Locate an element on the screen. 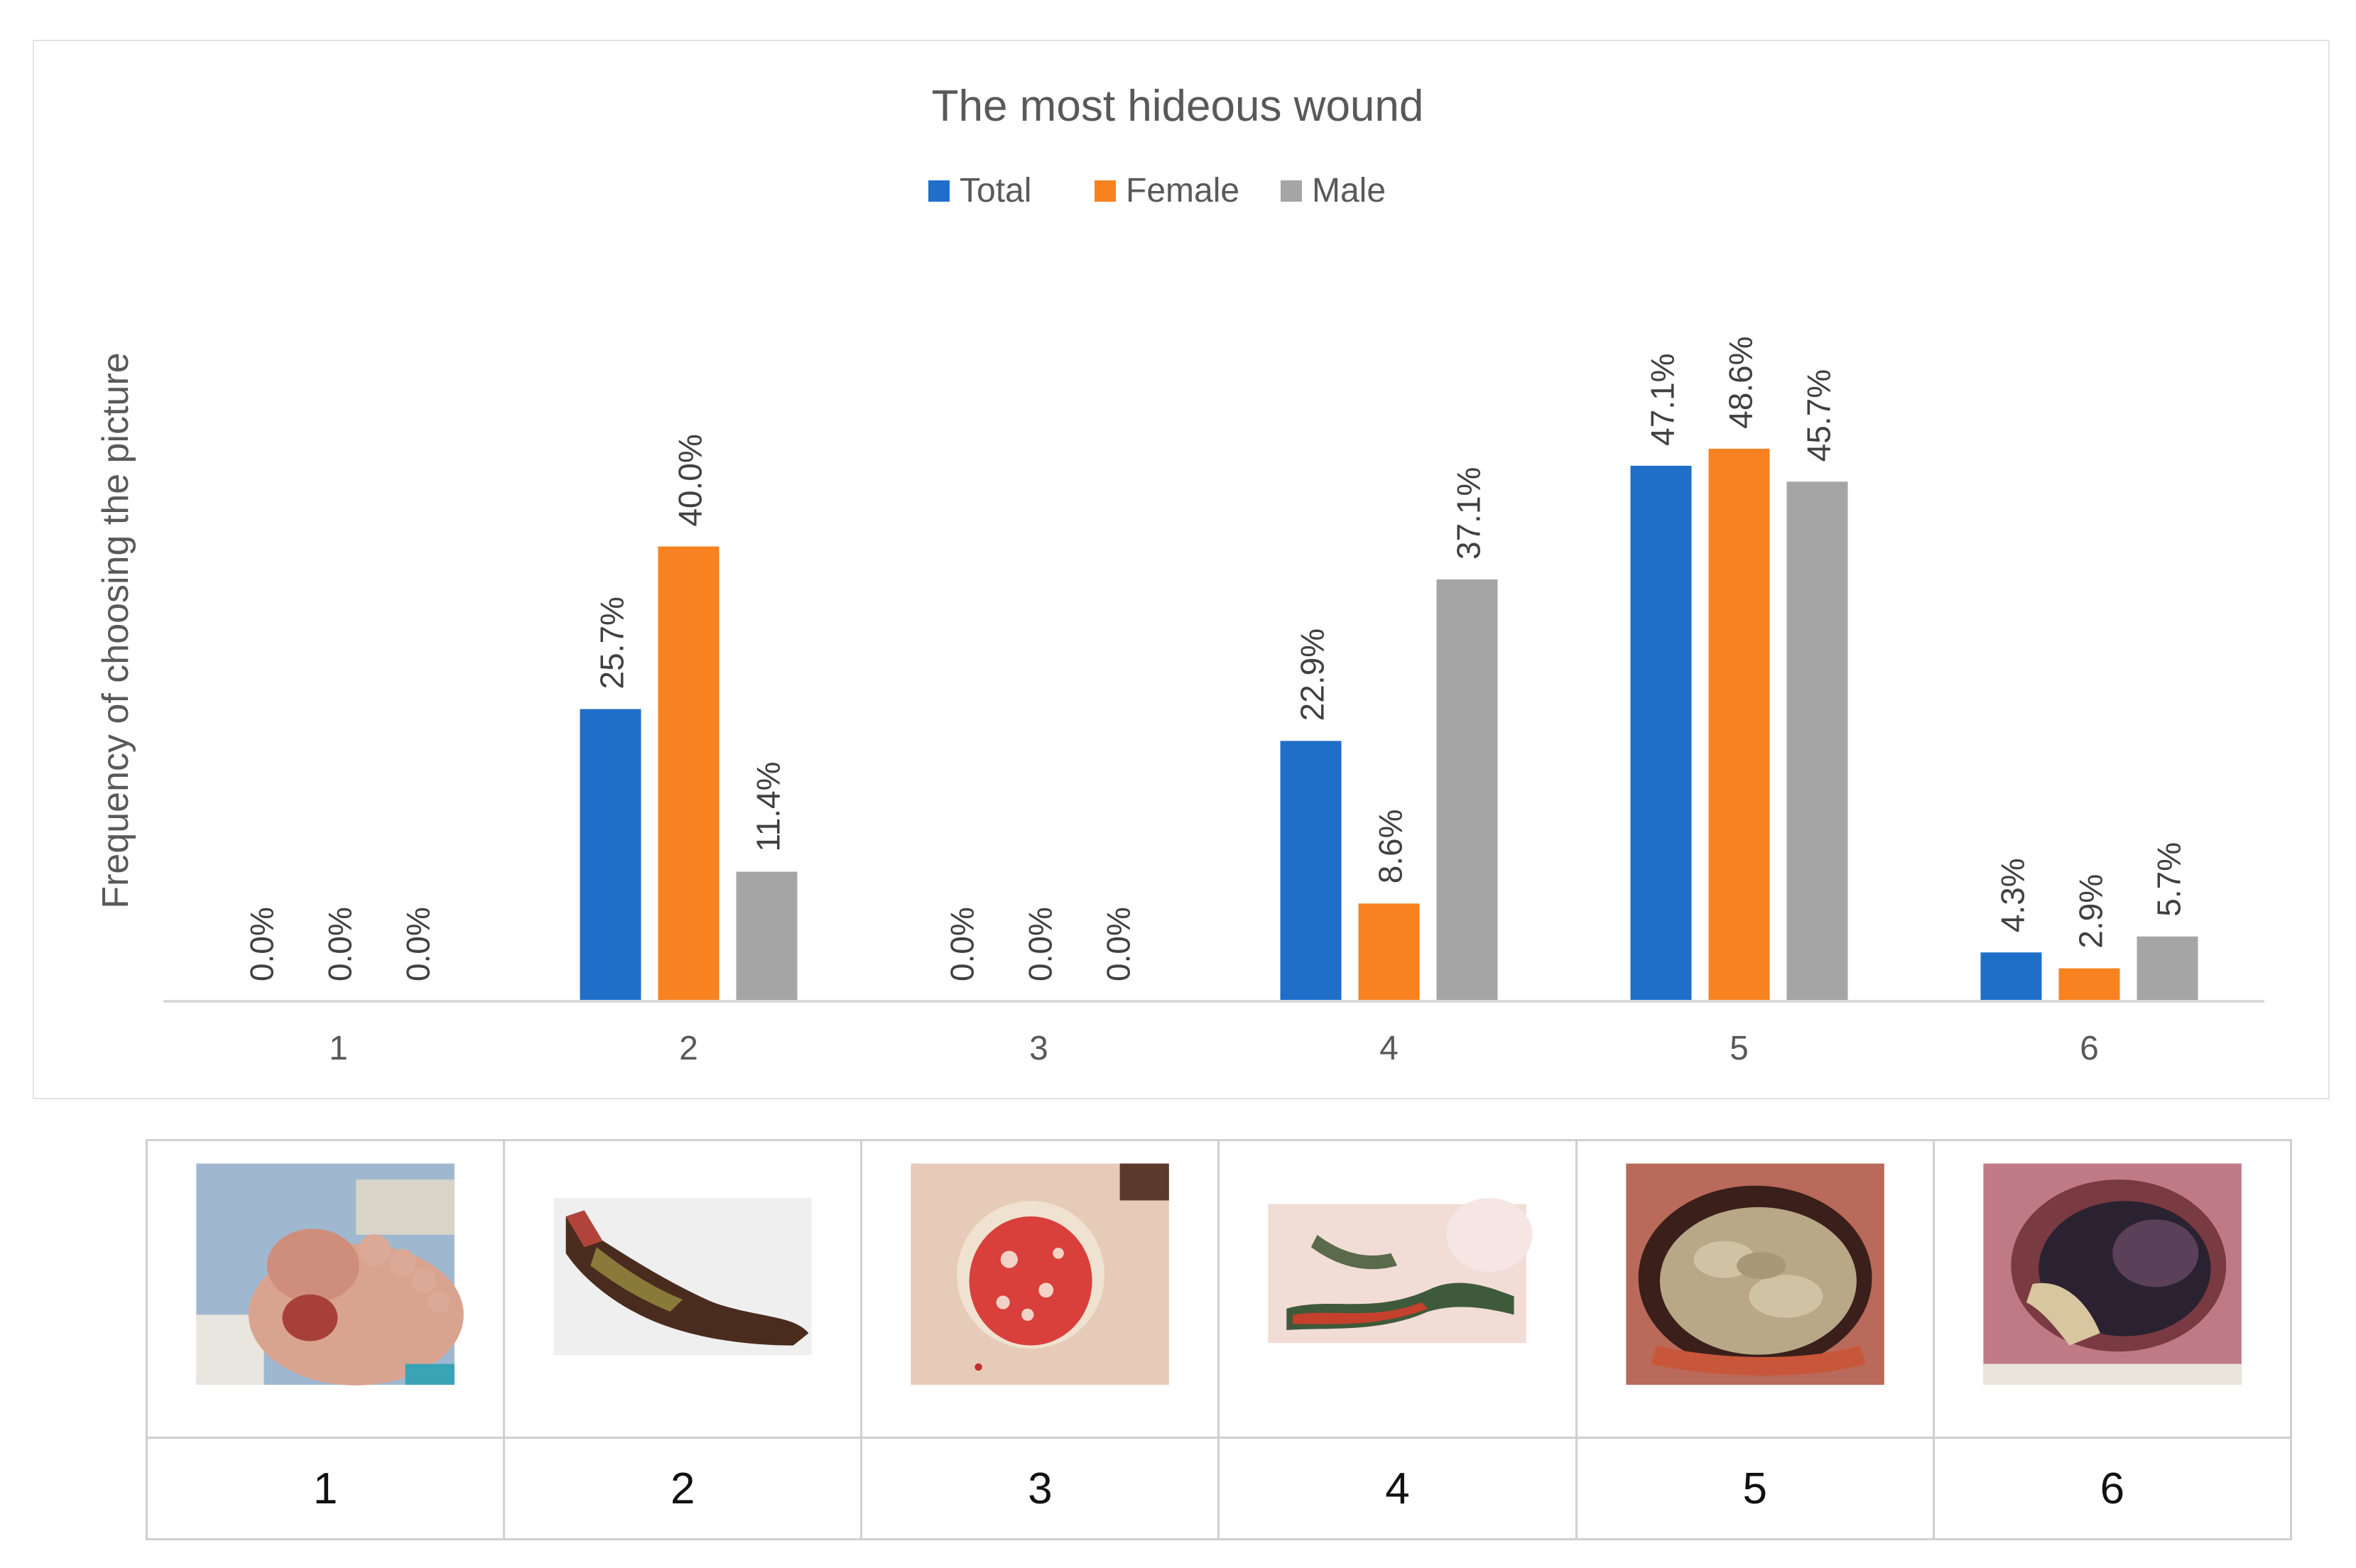 Image resolution: width=2356 pixels, height=1568 pixels. data-label-female-1: 0.0% is located at coordinates (340, 944).